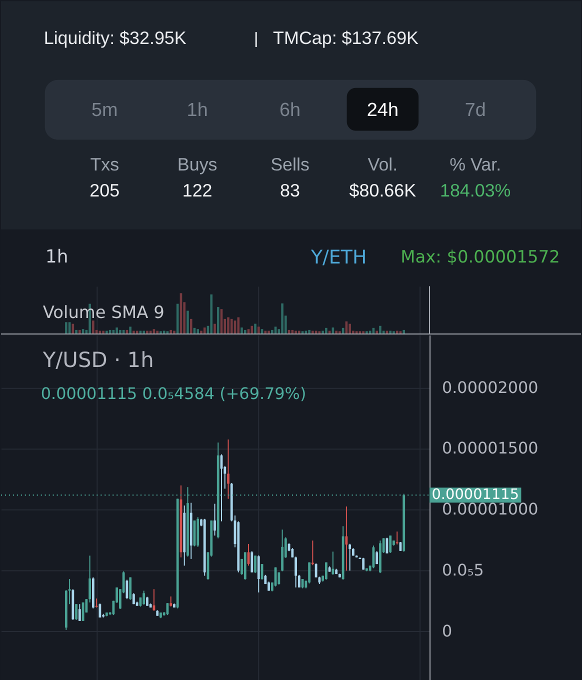 The height and width of the screenshot is (680, 582). Describe the element at coordinates (490, 448) in the screenshot. I see `y-tick-label: 0.00001500` at that location.